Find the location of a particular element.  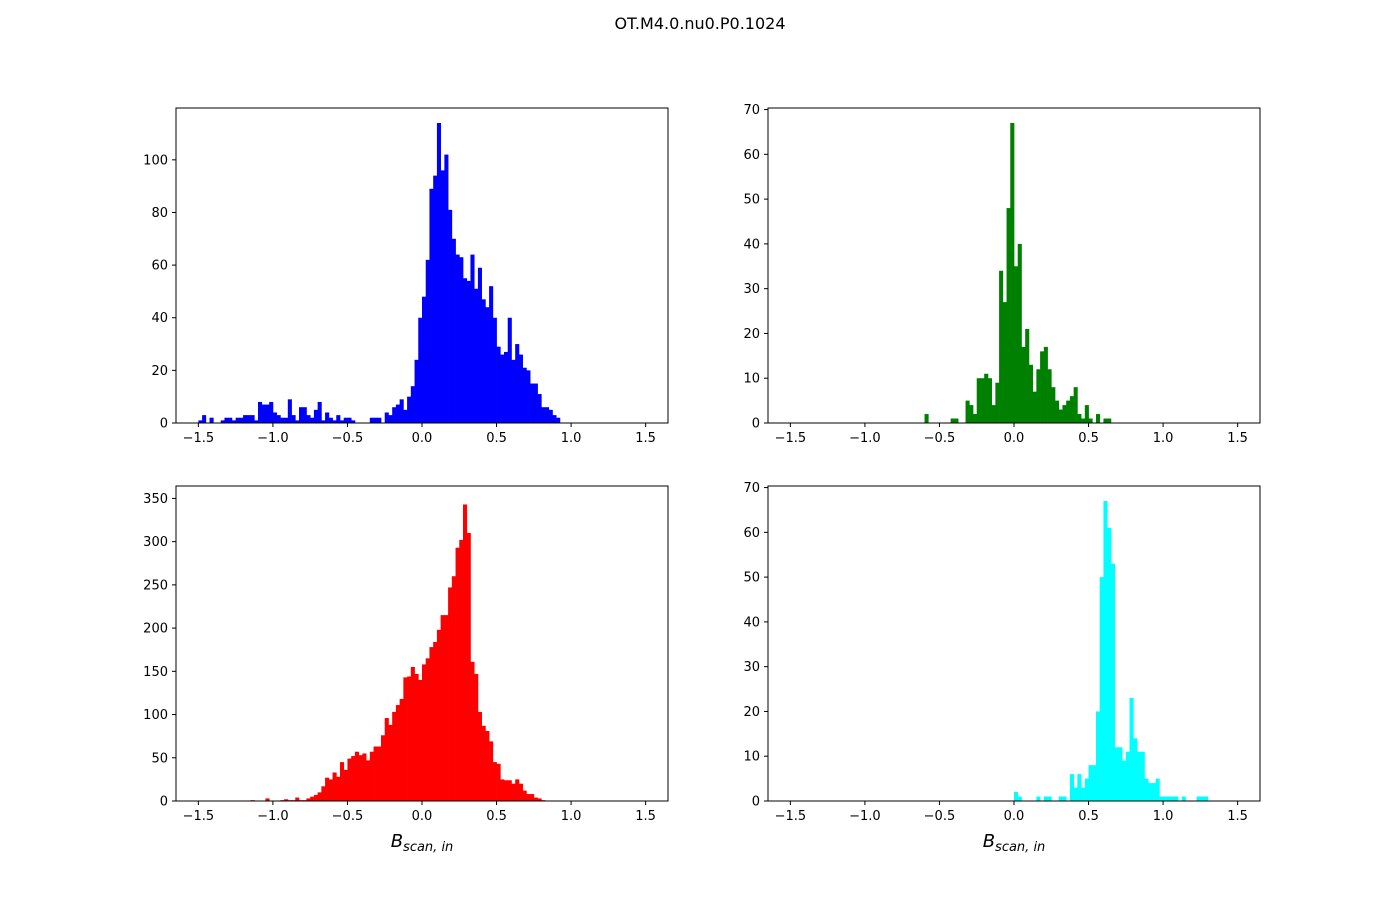

y-tick-label: 30 is located at coordinates (751, 289).